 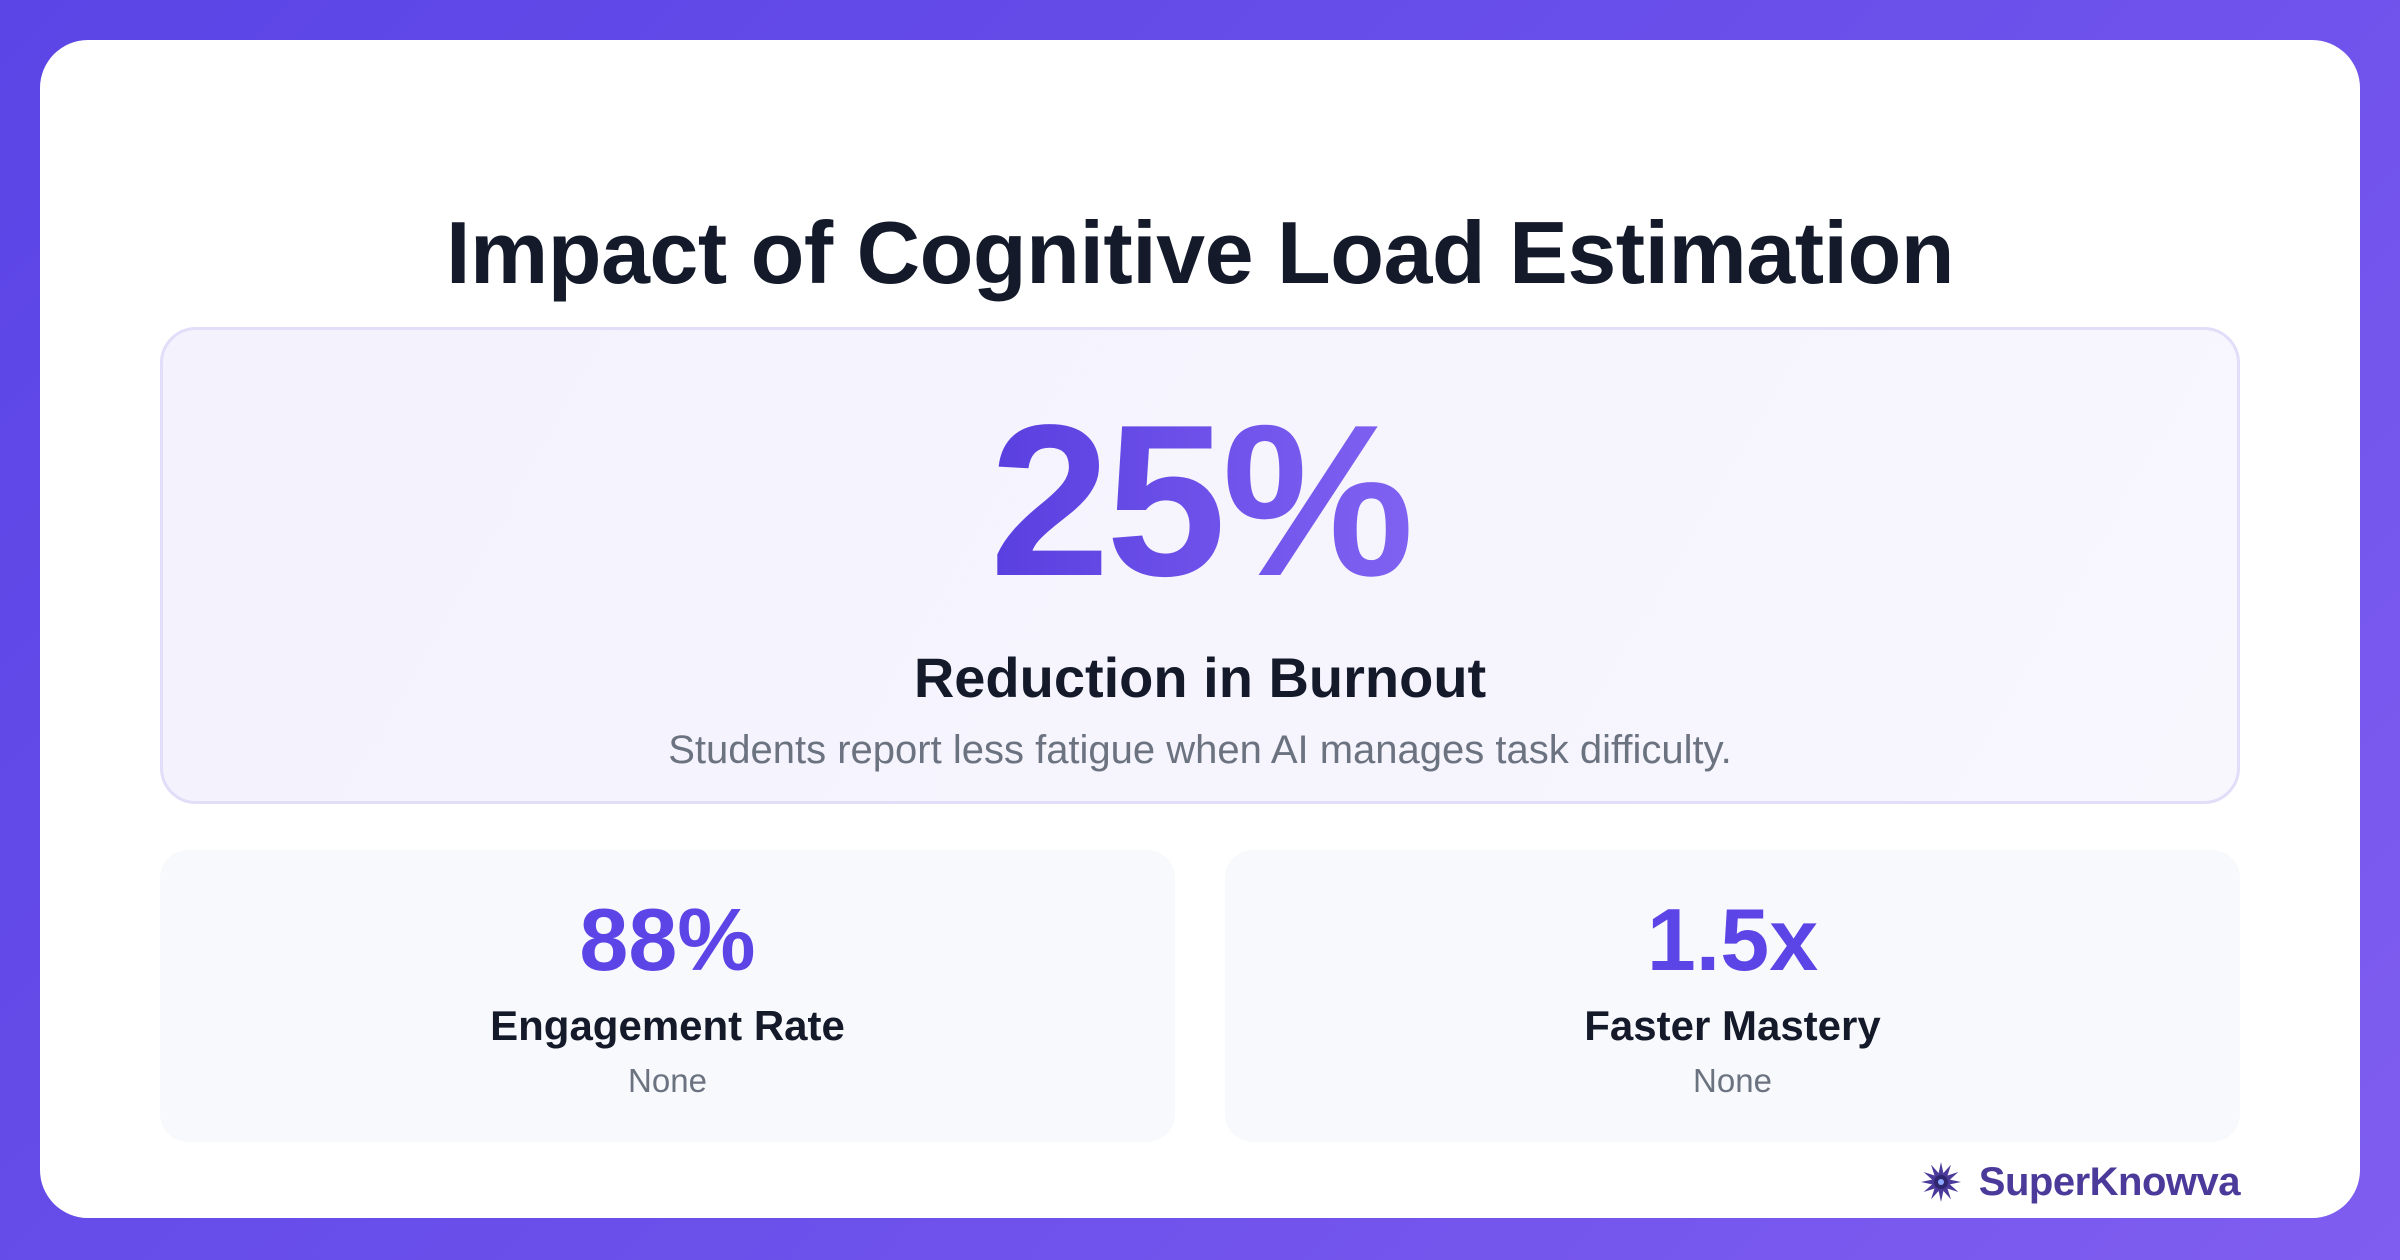 What do you see at coordinates (1940, 1182) in the screenshot?
I see `starburst-logo-icon` at bounding box center [1940, 1182].